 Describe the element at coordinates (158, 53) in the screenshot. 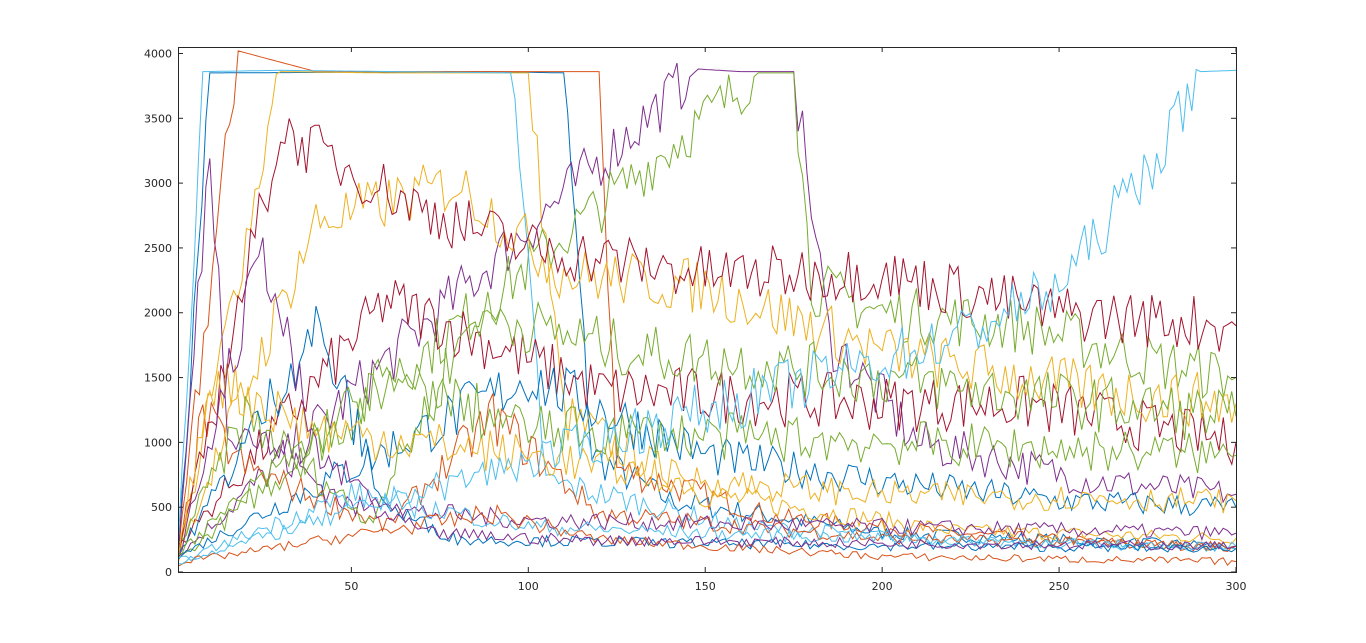

I see `y-tick-label: 4000` at that location.